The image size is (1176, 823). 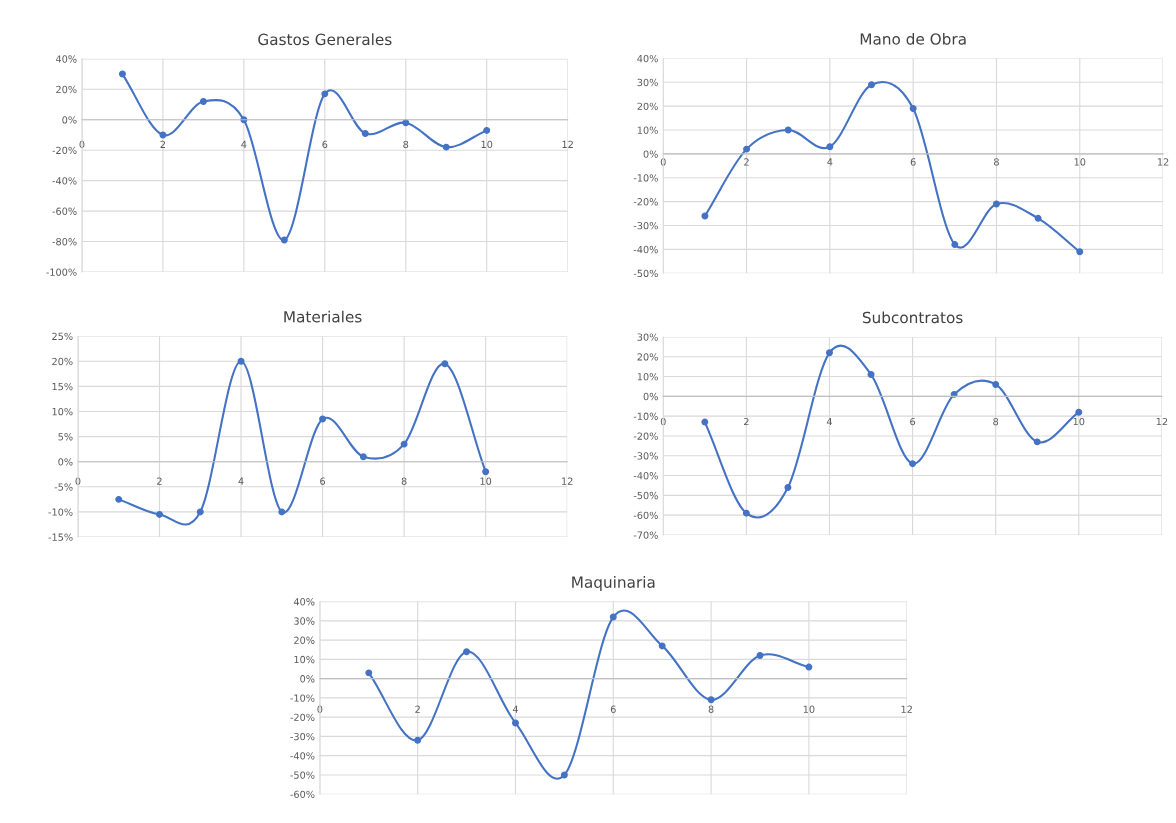 What do you see at coordinates (323, 316) in the screenshot?
I see `chart-title: Materiales` at bounding box center [323, 316].